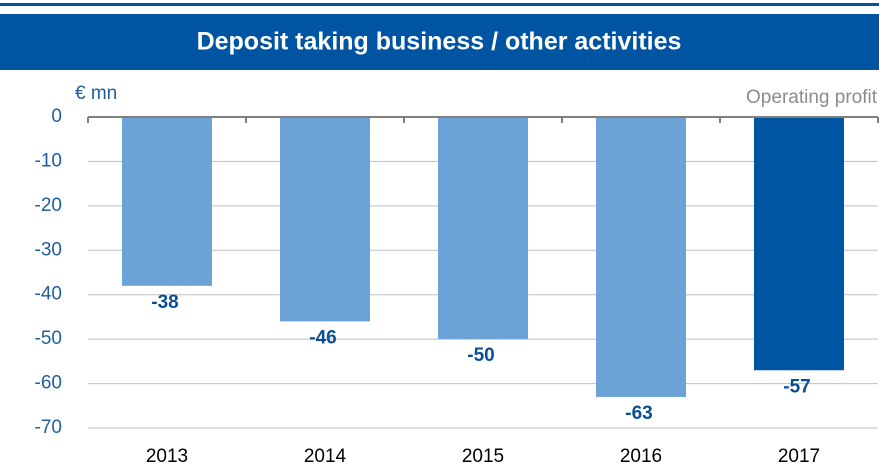 The image size is (879, 470). What do you see at coordinates (48, 427) in the screenshot?
I see `y-tick-label: -70` at bounding box center [48, 427].